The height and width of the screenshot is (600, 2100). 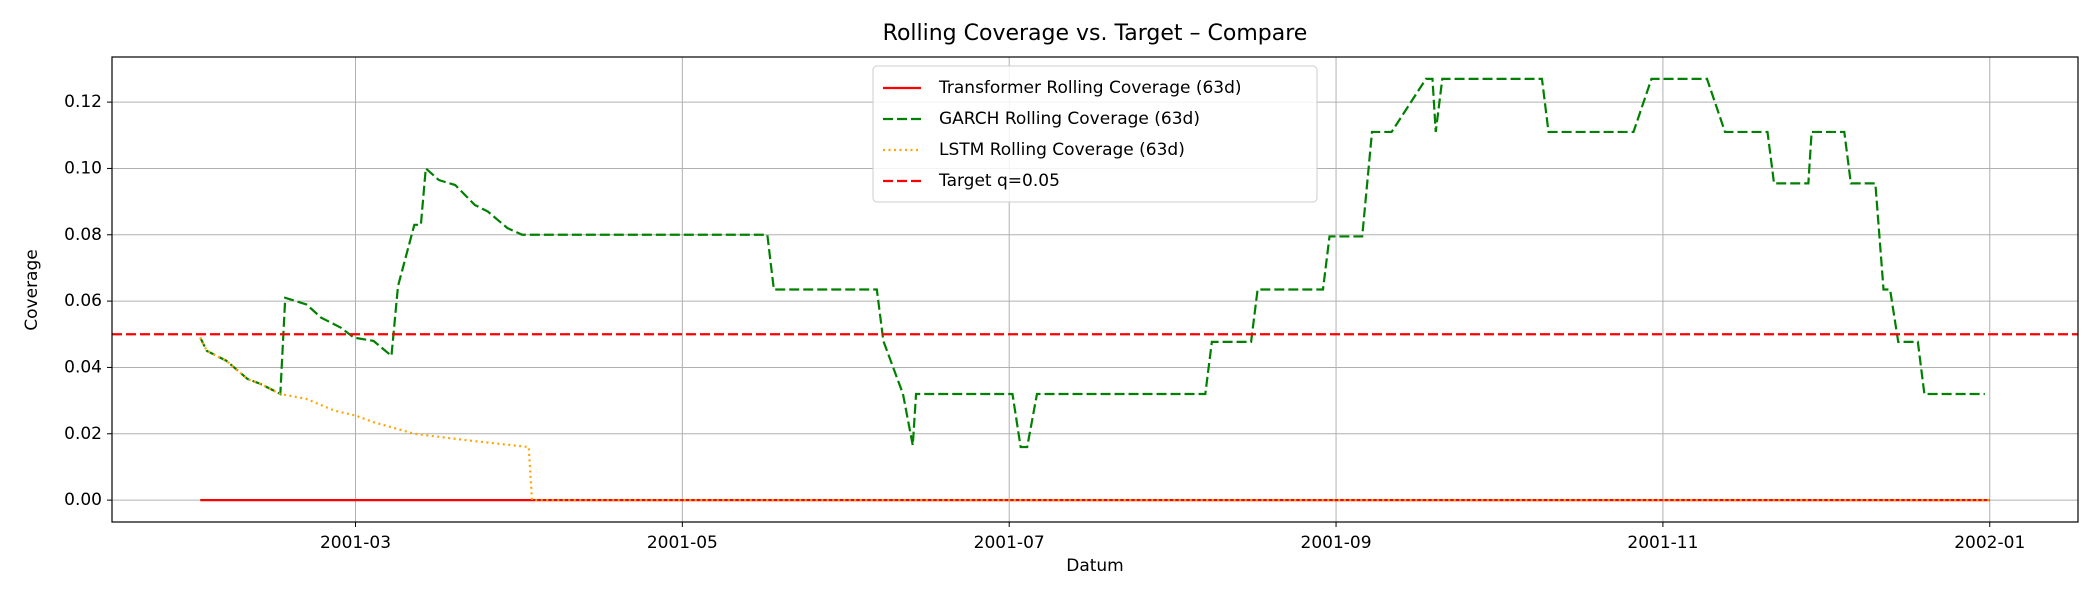 What do you see at coordinates (83, 367) in the screenshot?
I see `y-tick-label: 0.04` at bounding box center [83, 367].